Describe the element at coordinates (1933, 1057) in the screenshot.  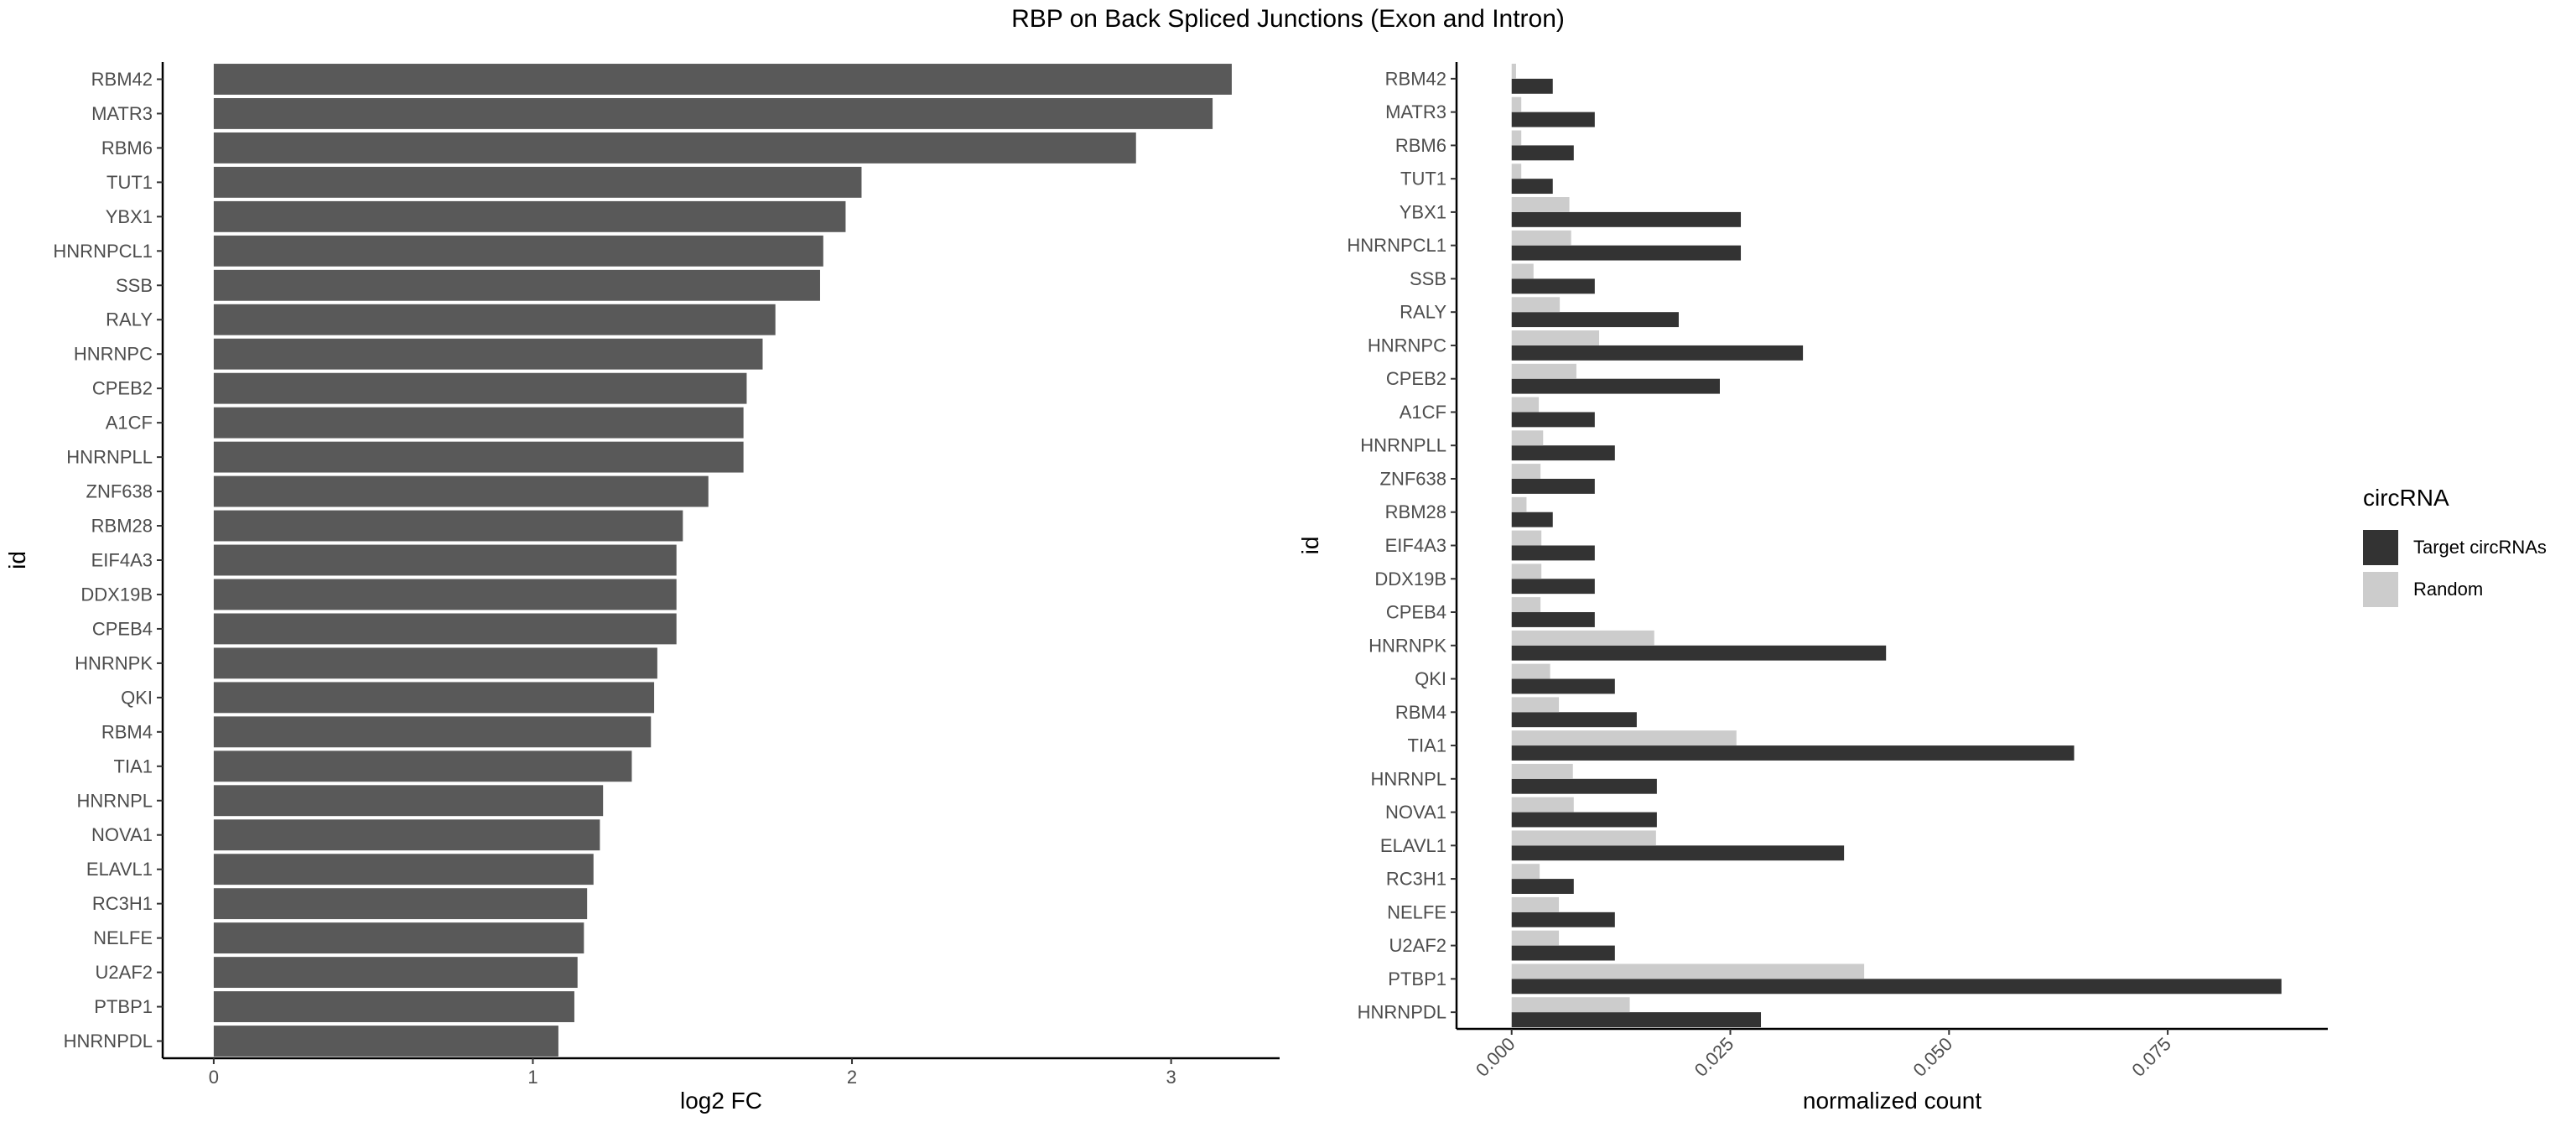
I see `x-tick-label: 0.050` at that location.